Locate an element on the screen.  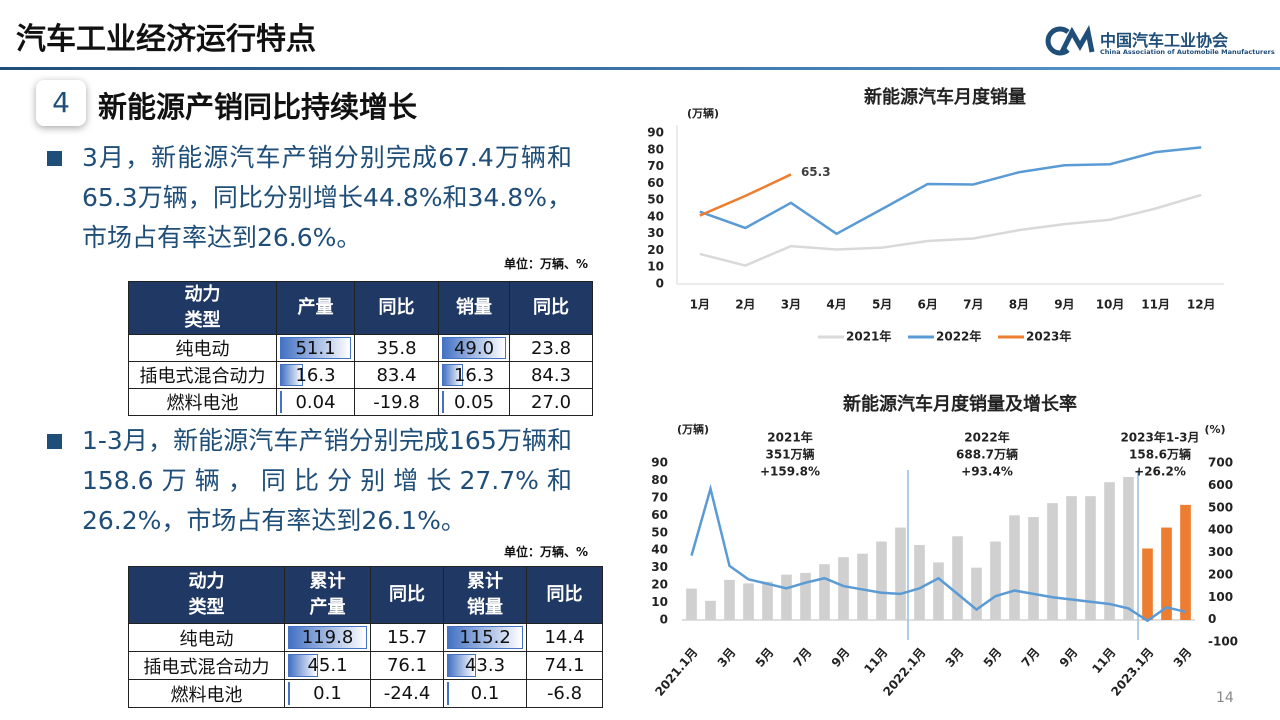
series-line is located at coordinates (950, 230).